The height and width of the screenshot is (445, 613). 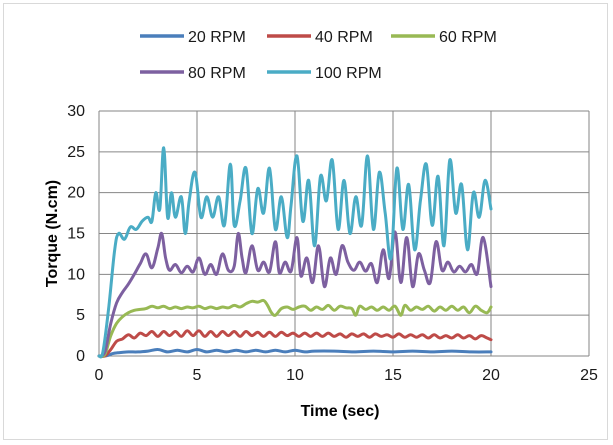 I want to click on y-tick-label: 15, so click(x=76, y=234).